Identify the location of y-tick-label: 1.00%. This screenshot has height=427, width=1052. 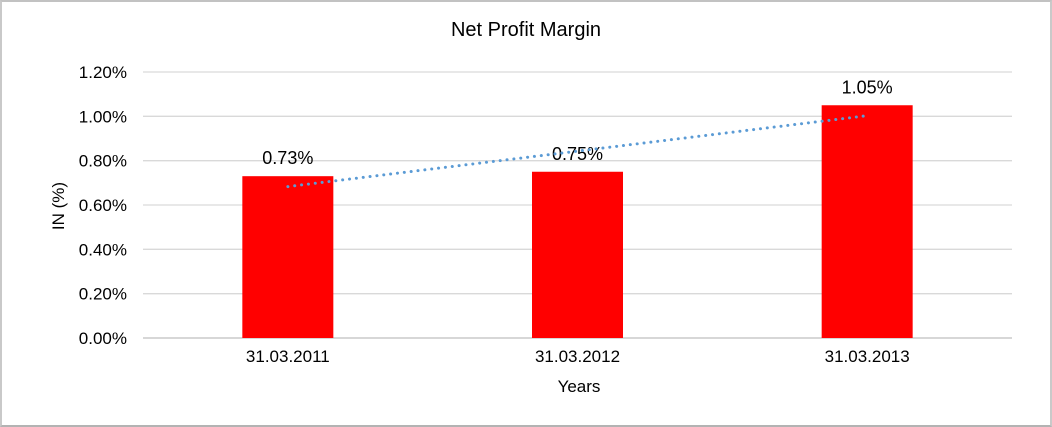
(103, 116).